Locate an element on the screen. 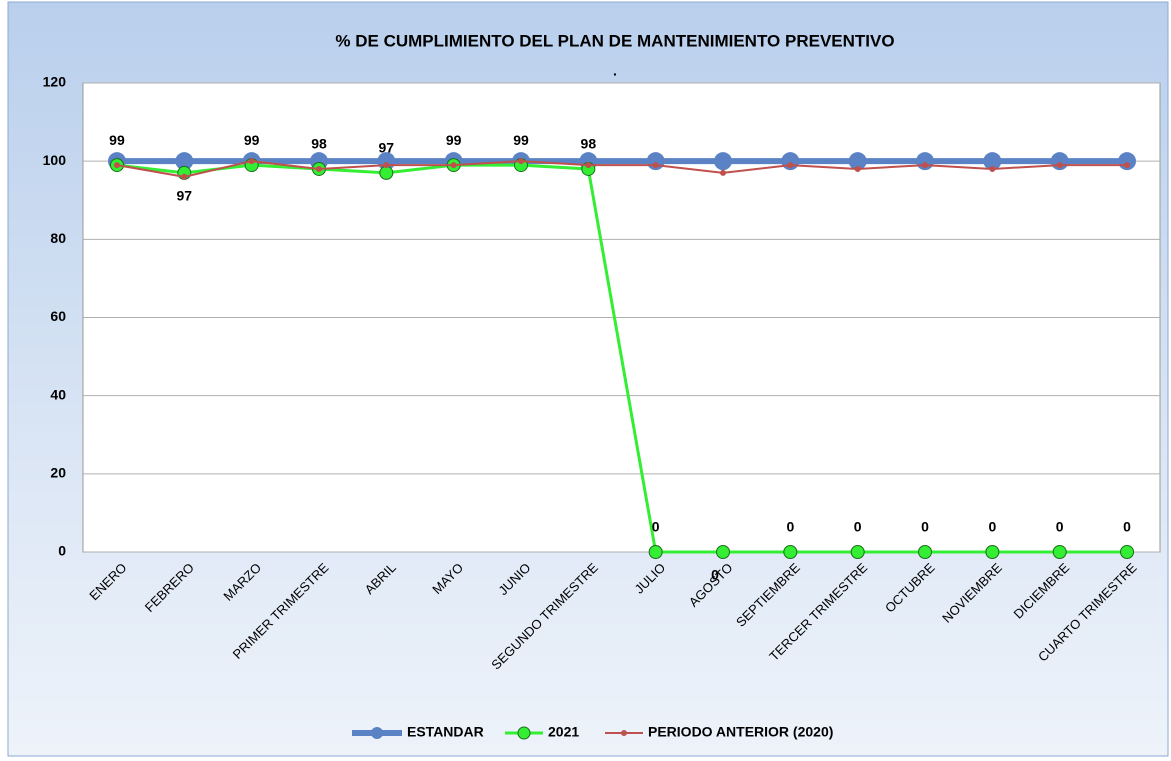 This screenshot has height=761, width=1171. legend-label: 2021 is located at coordinates (563, 732).